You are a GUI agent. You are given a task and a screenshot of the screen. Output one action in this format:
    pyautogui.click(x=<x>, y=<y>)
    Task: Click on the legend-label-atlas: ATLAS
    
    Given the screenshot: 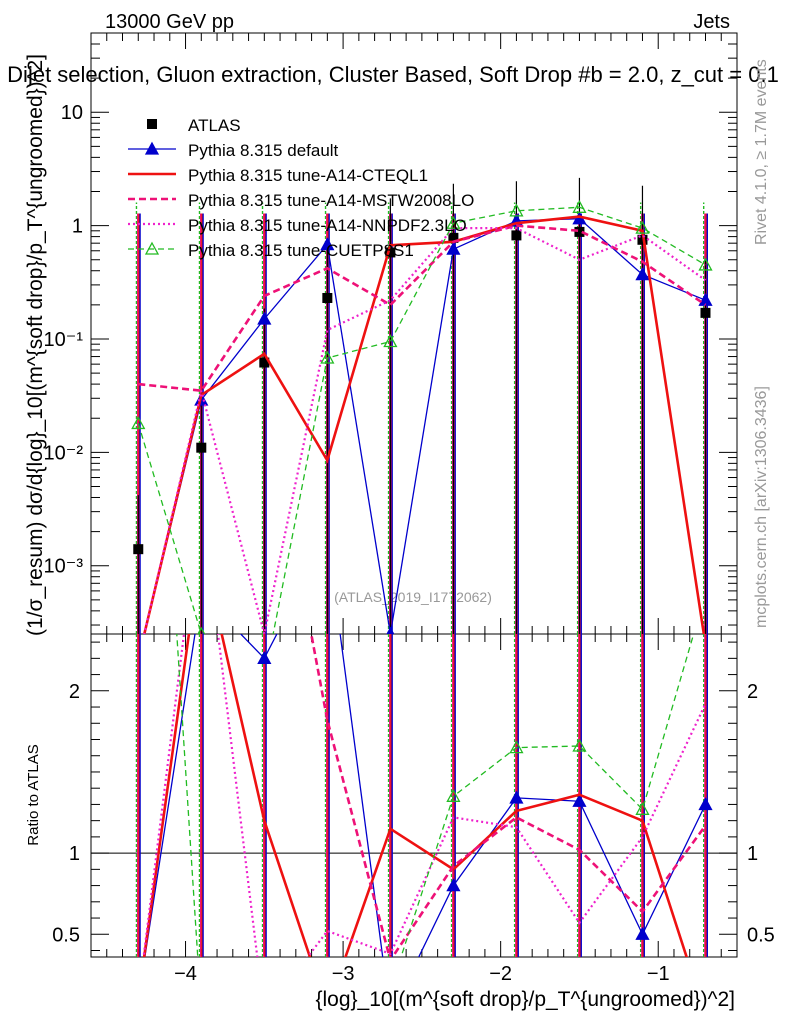 What is the action you would take?
    pyautogui.click(x=214, y=125)
    